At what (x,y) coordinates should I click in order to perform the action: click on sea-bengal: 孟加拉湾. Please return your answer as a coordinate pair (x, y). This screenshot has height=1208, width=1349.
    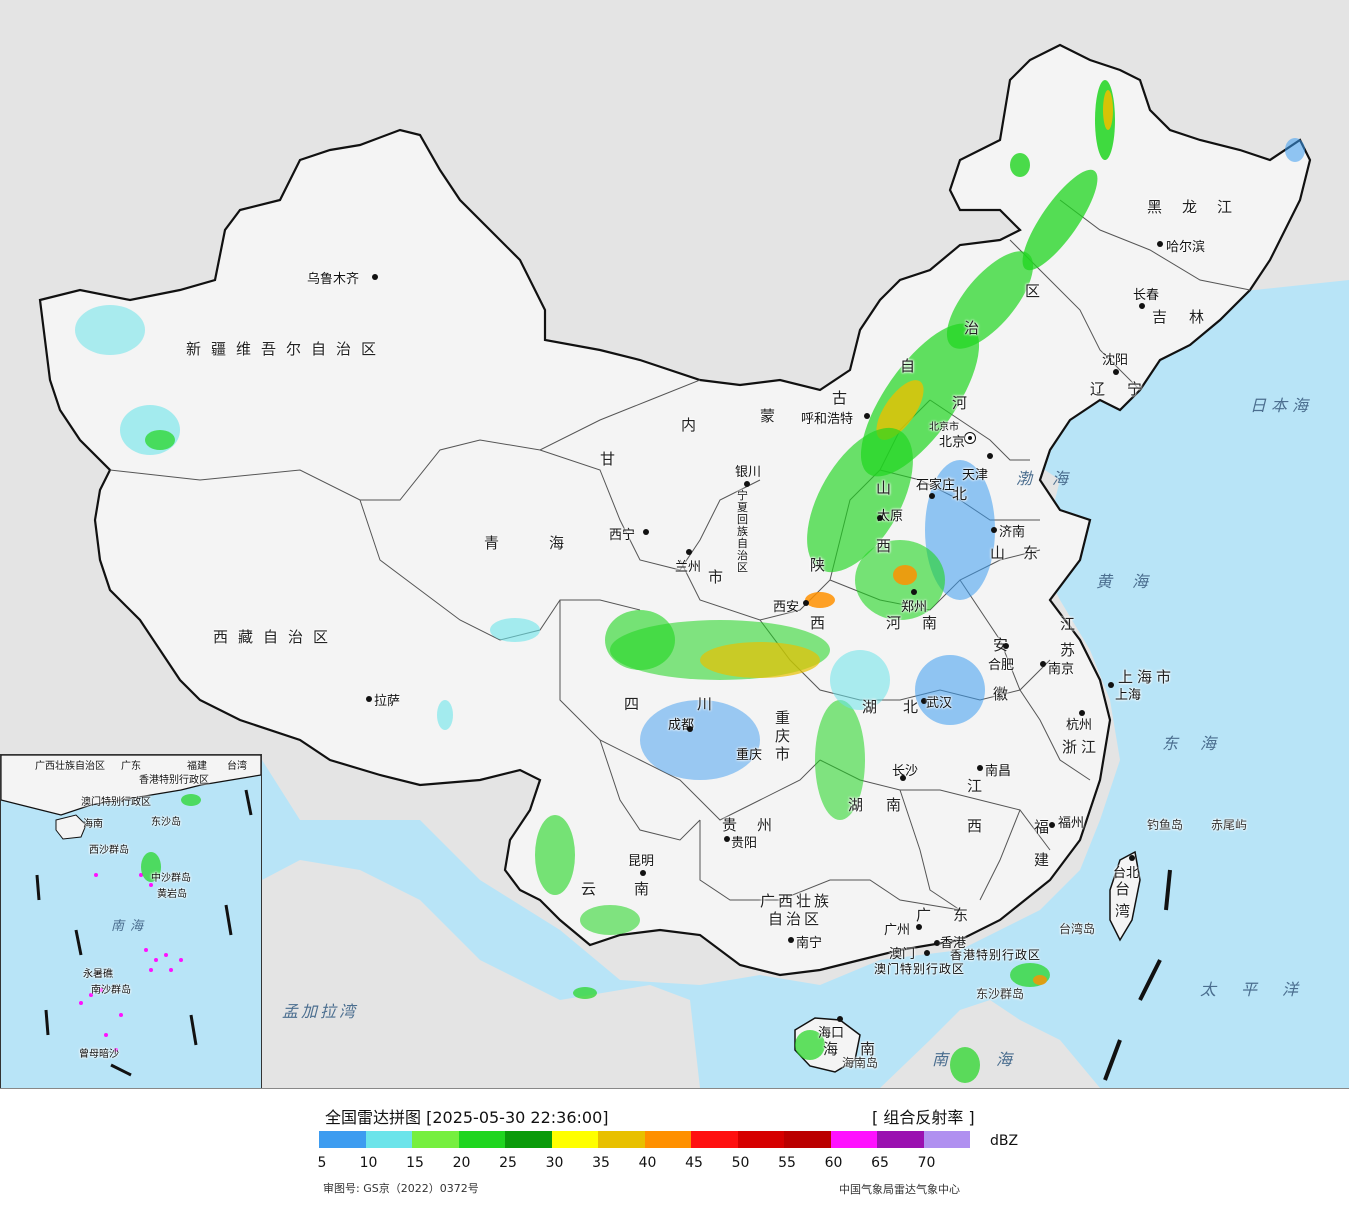
    Looking at the image, I should click on (320, 1011).